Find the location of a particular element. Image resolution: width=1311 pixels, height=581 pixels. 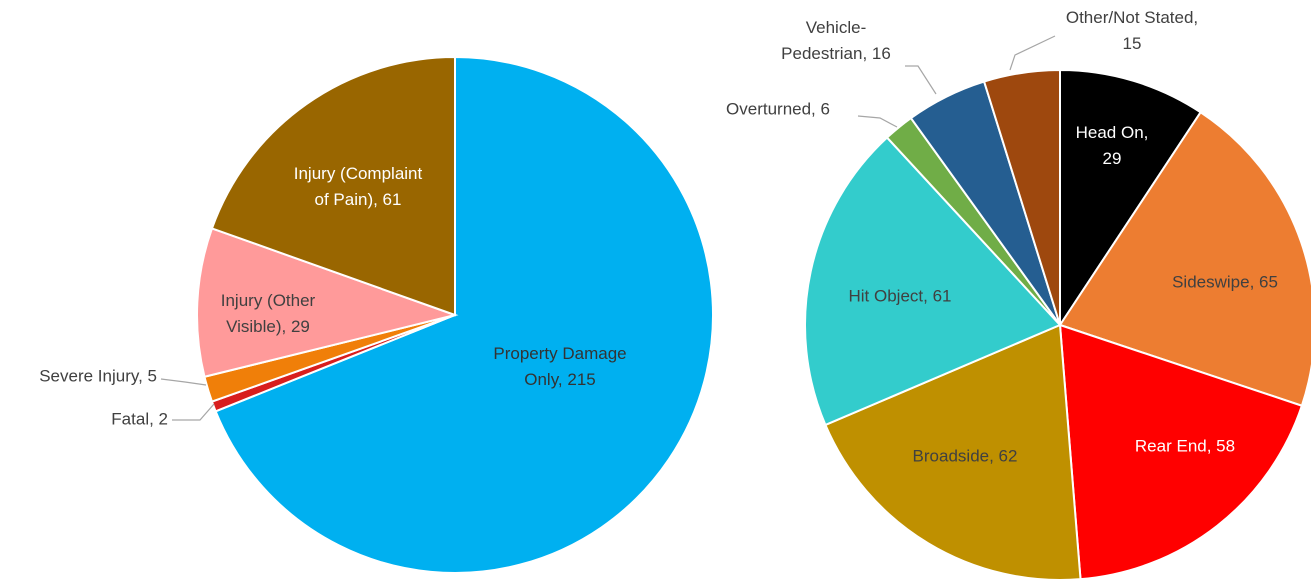

data-label: Other/Not Stated, 15 is located at coordinates (1132, 30).